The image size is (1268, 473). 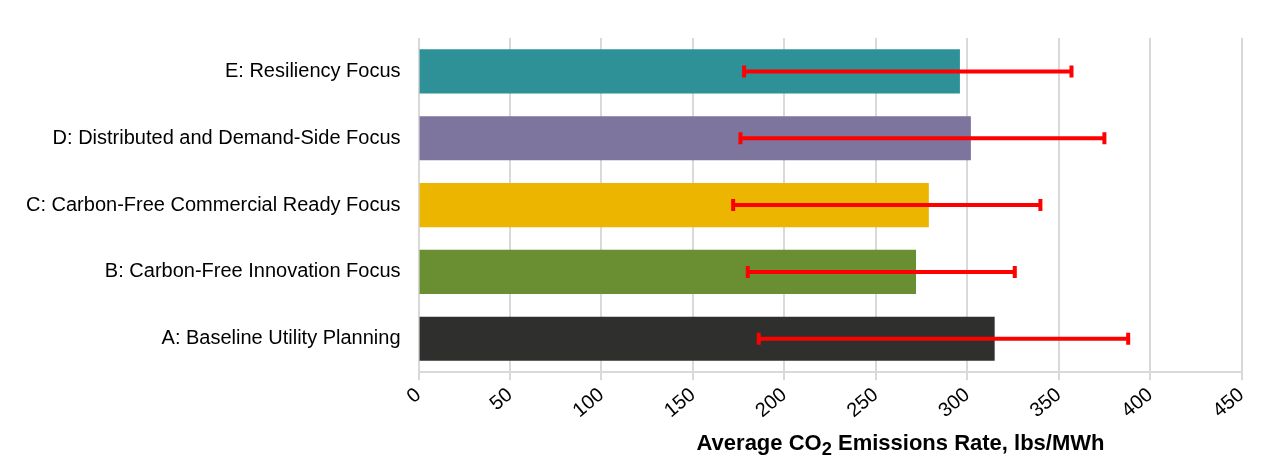 I want to click on x-tick-label: 350, so click(x=1045, y=402).